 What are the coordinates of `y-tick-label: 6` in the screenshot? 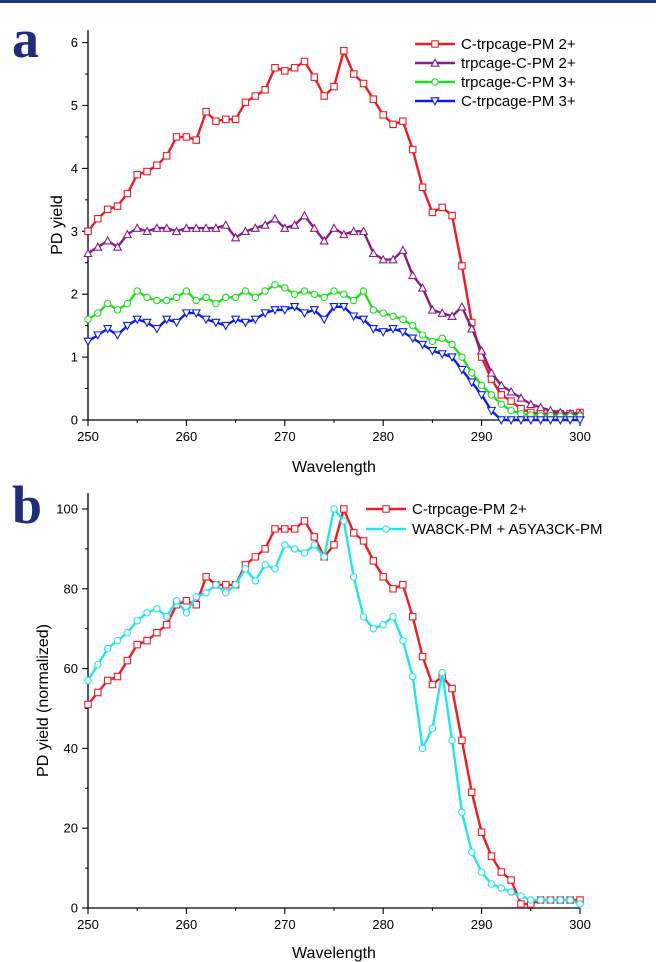 It's located at (74, 42).